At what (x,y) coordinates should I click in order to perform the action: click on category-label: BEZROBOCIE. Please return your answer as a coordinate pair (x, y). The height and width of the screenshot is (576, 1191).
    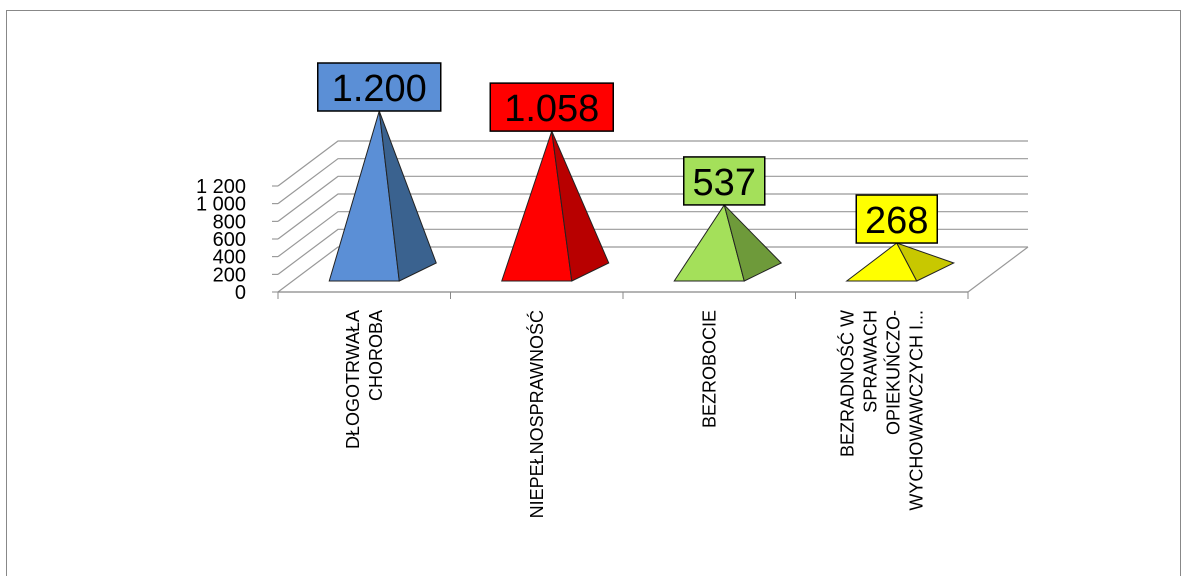
    Looking at the image, I should click on (709, 369).